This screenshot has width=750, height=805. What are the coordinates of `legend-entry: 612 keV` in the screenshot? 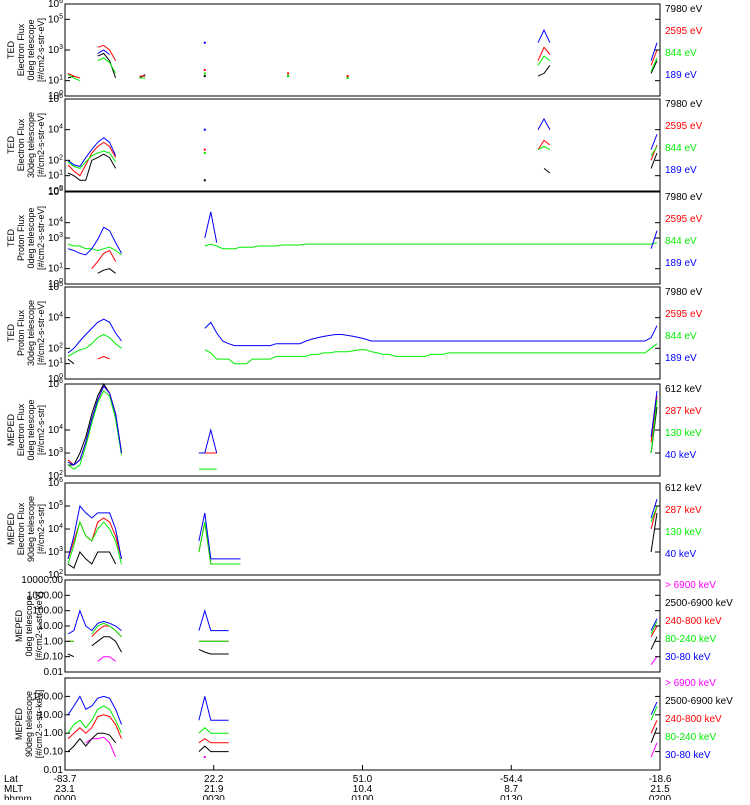 It's located at (683, 389).